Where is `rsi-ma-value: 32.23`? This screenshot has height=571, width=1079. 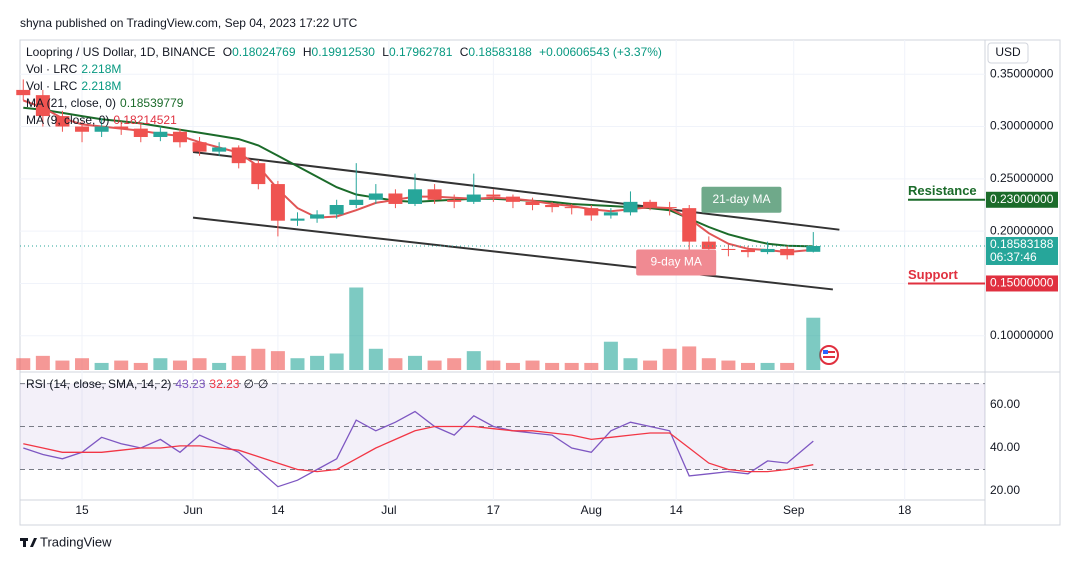
rsi-ma-value: 32.23 is located at coordinates (224, 384).